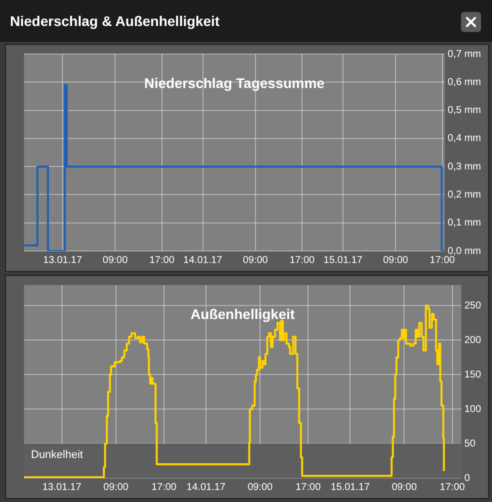 The width and height of the screenshot is (492, 502). Describe the element at coordinates (115, 21) in the screenshot. I see `chart-title: Niederschlag & Außenhelligkeit` at that location.